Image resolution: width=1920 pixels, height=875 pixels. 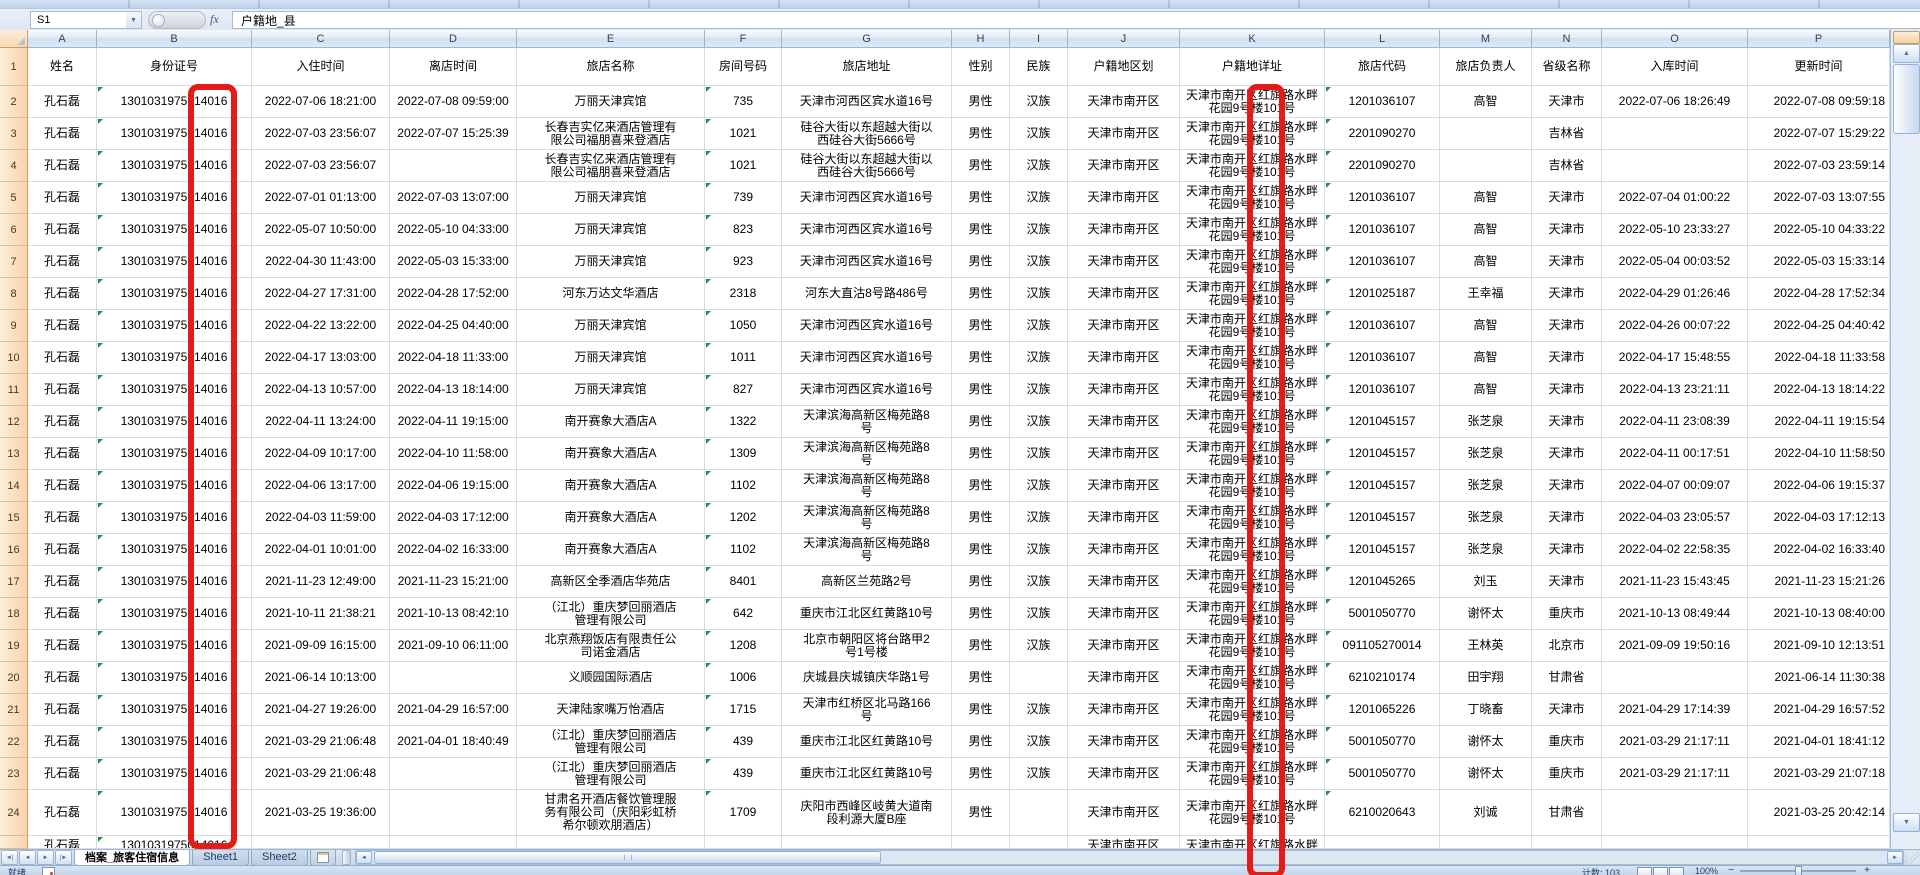 I want to click on cell-K21: 天津市南开区红旗路水畔 花园9号楼101号, so click(x=1252, y=710).